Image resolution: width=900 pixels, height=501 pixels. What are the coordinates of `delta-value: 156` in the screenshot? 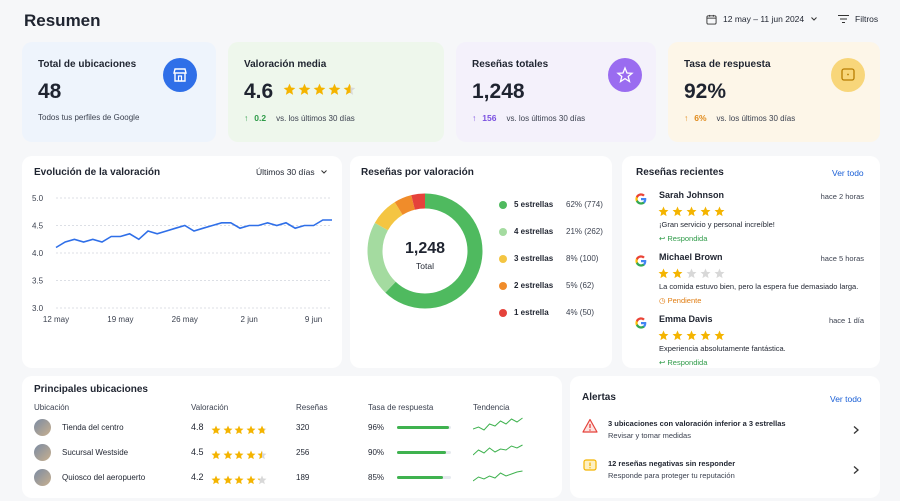 It's located at (489, 118).